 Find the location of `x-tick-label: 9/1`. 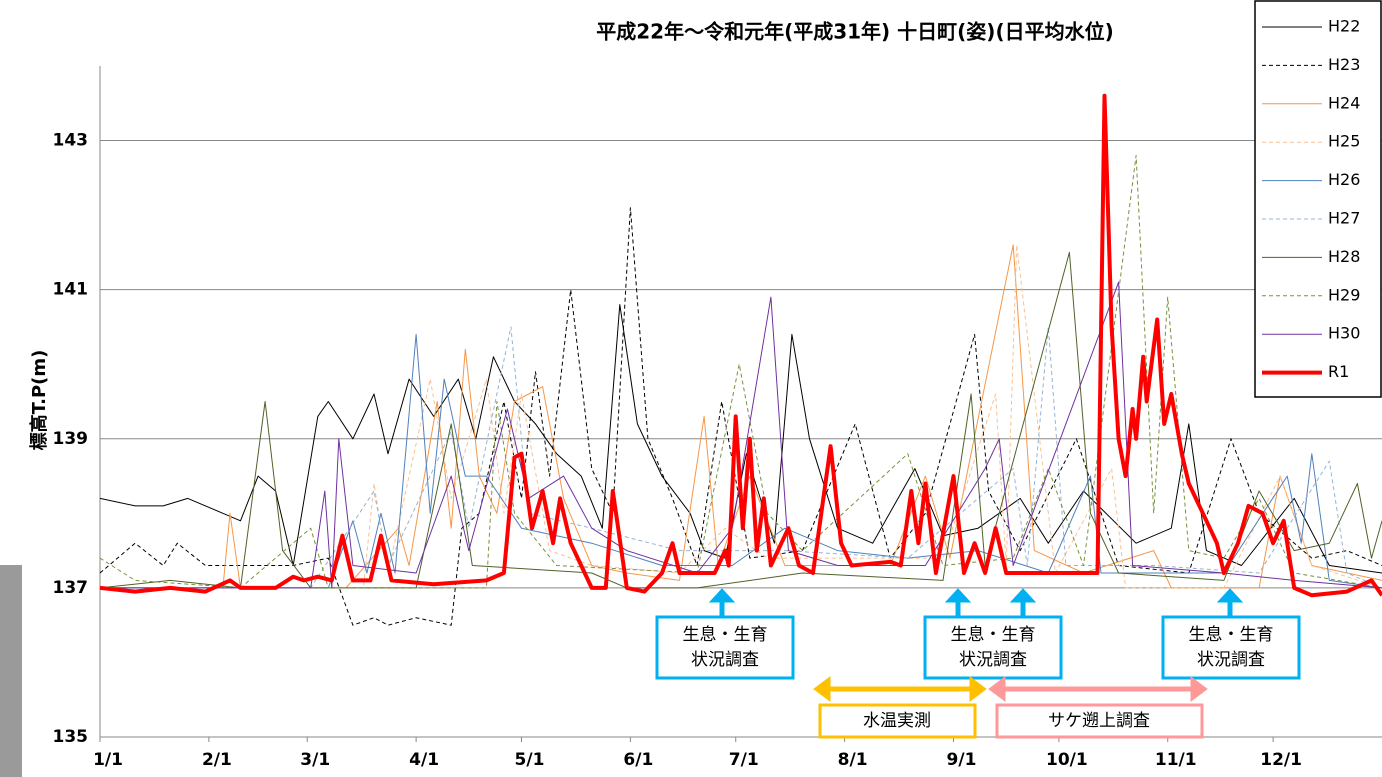

x-tick-label: 9/1 is located at coordinates (962, 760).